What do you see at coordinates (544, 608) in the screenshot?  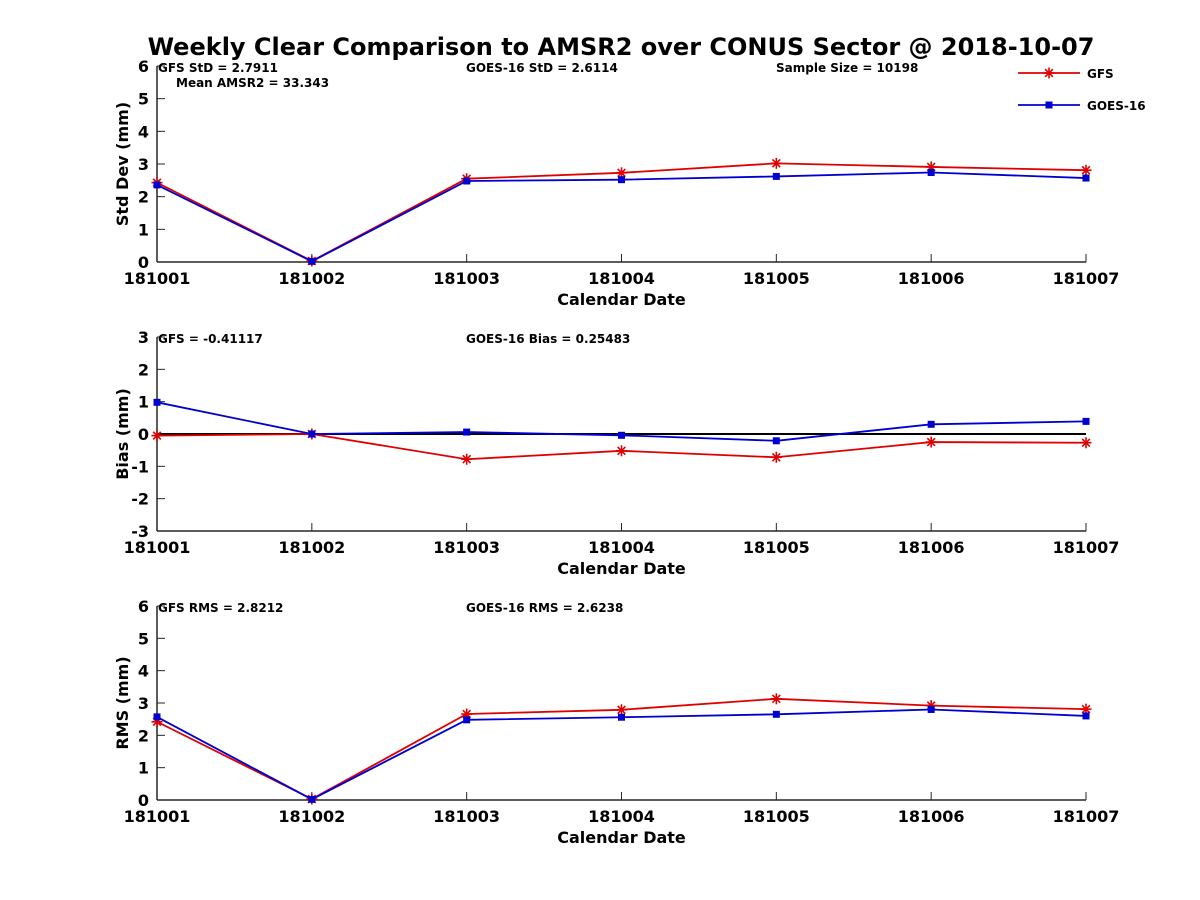 I see `stat-annotation: GOES-16 RMS = 2.6238` at bounding box center [544, 608].